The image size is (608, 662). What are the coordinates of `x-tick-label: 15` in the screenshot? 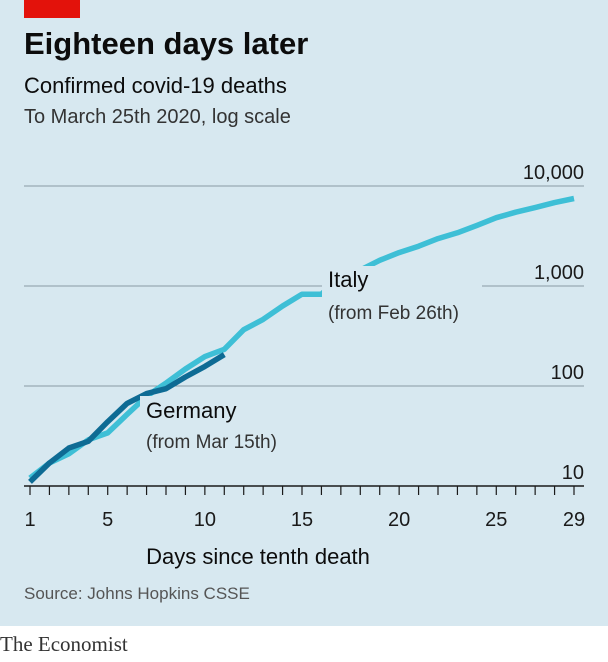 It's located at (302, 520).